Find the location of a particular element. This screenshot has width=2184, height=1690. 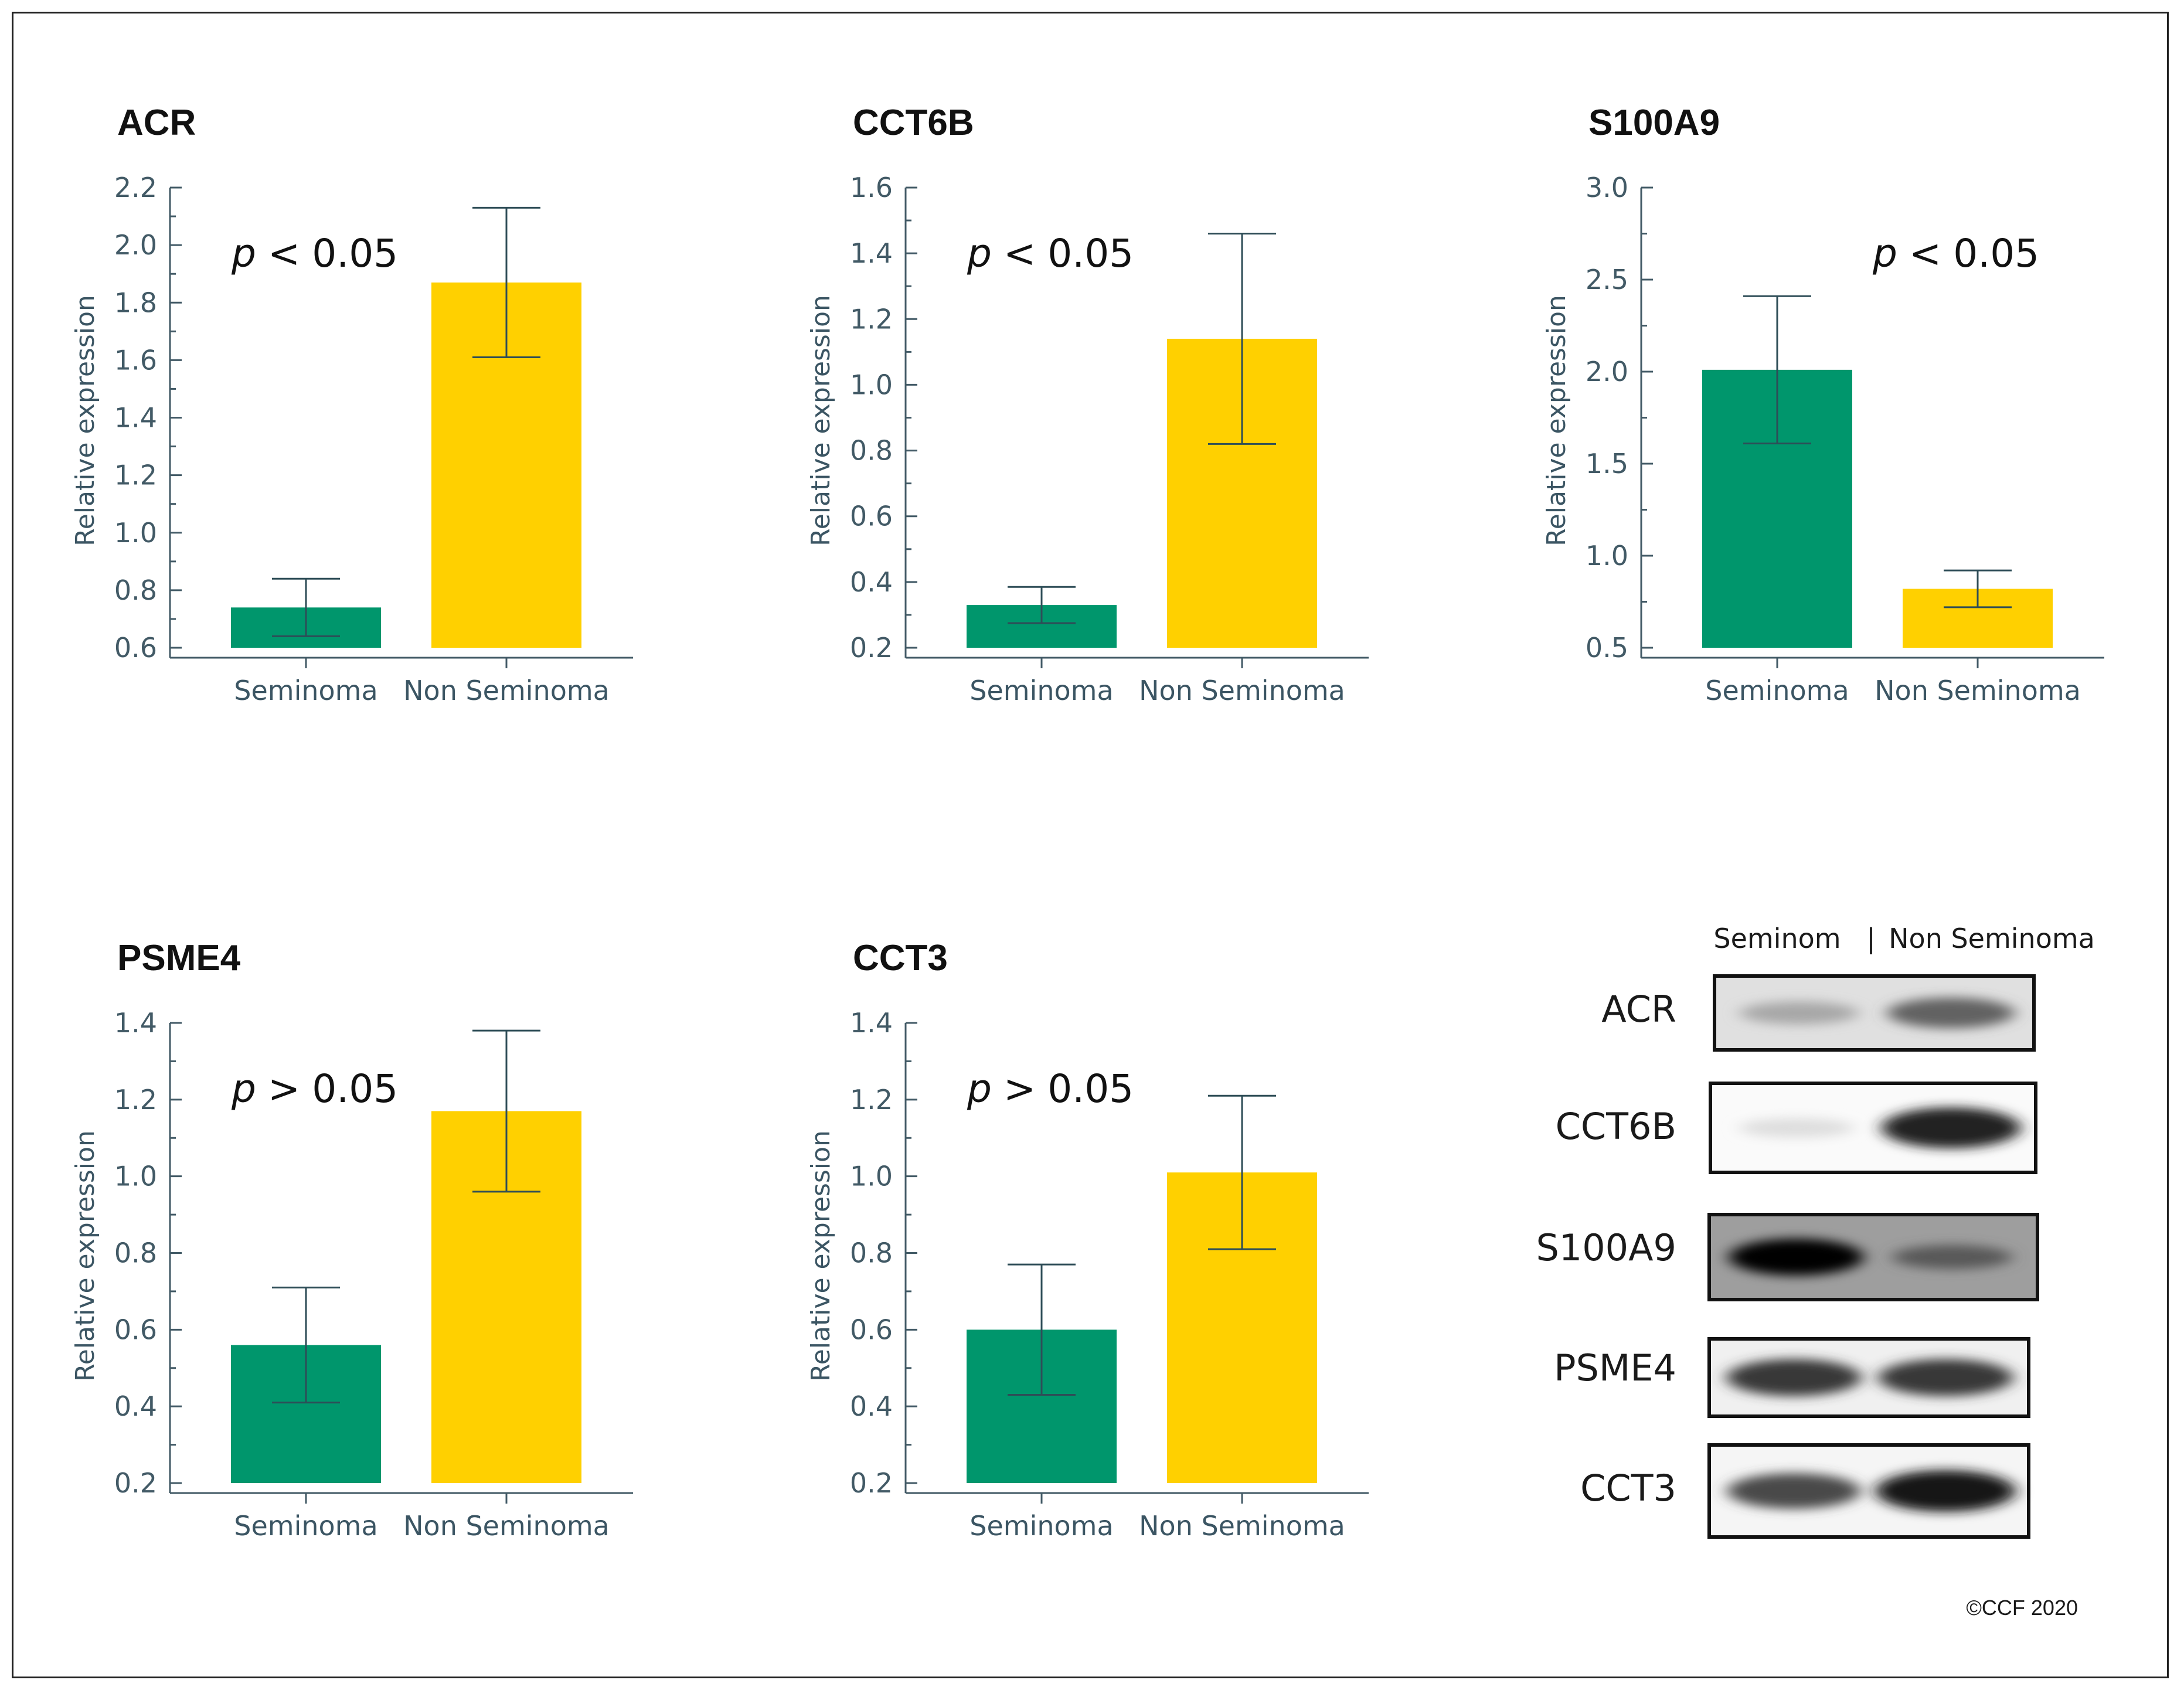

copyright-notice: ©CCF 2020 is located at coordinates (2022, 1608).